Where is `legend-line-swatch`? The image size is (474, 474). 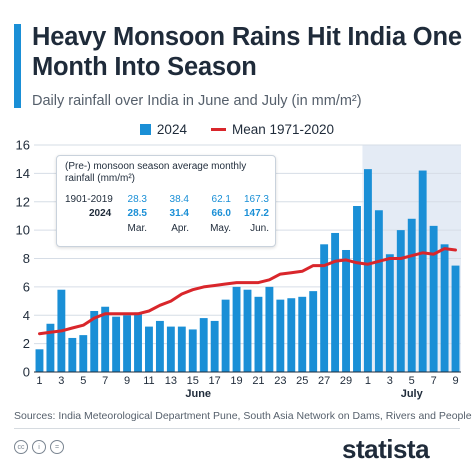
legend-line-swatch is located at coordinates (218, 129).